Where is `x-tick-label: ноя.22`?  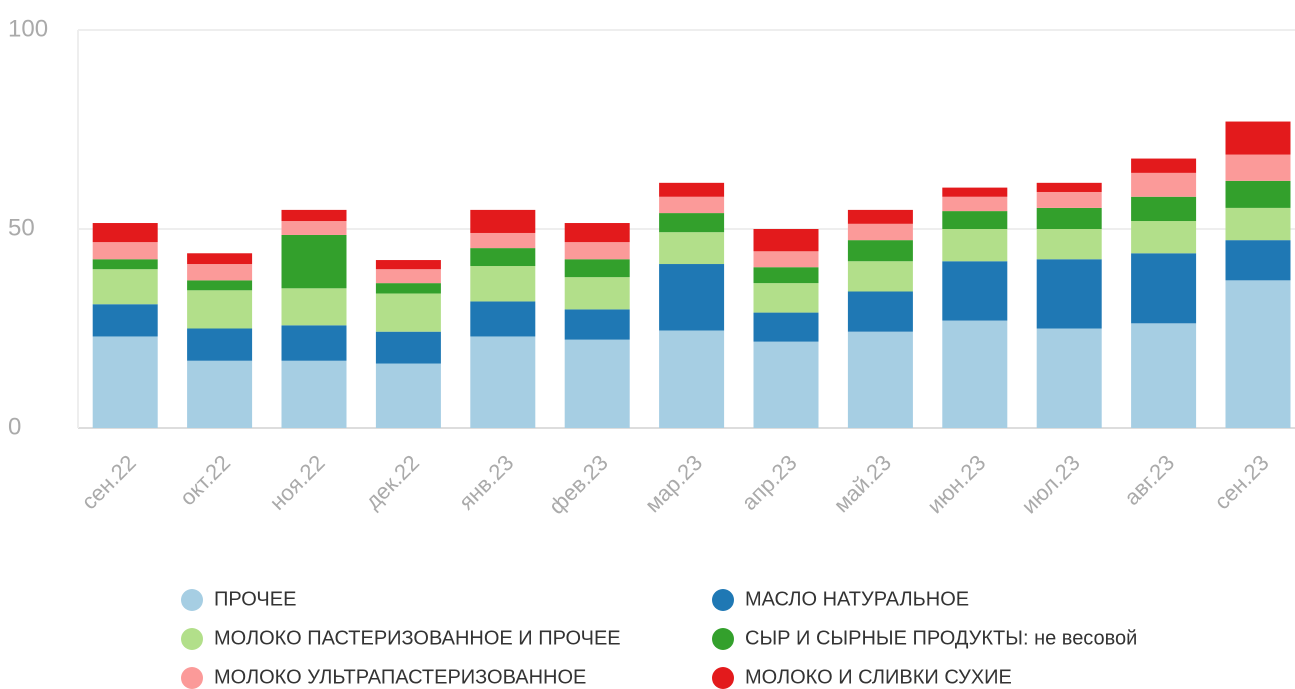 x-tick-label: ноя.22 is located at coordinates (297, 482).